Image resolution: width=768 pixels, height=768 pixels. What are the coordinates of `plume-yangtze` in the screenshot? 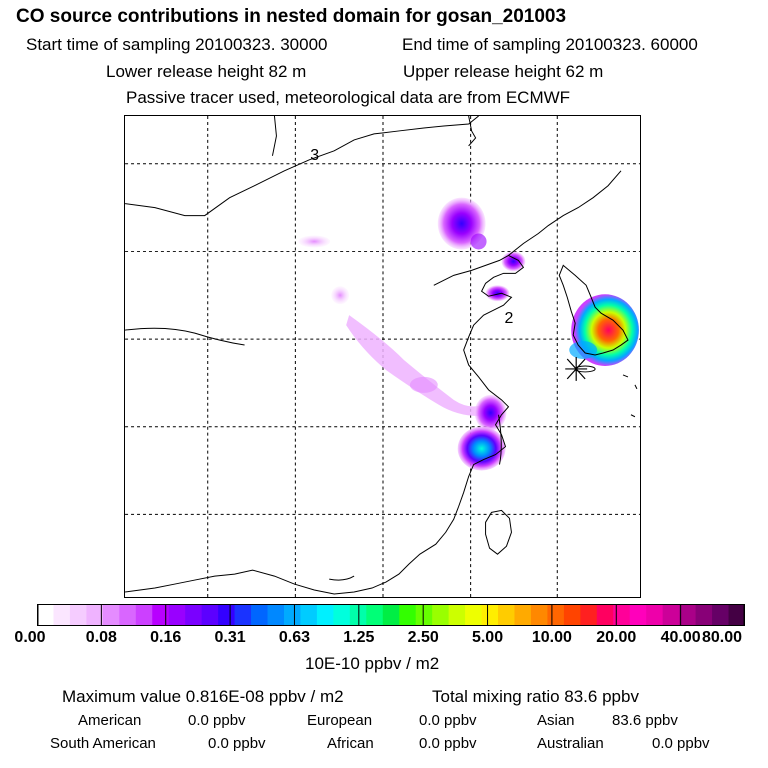 It's located at (481, 448).